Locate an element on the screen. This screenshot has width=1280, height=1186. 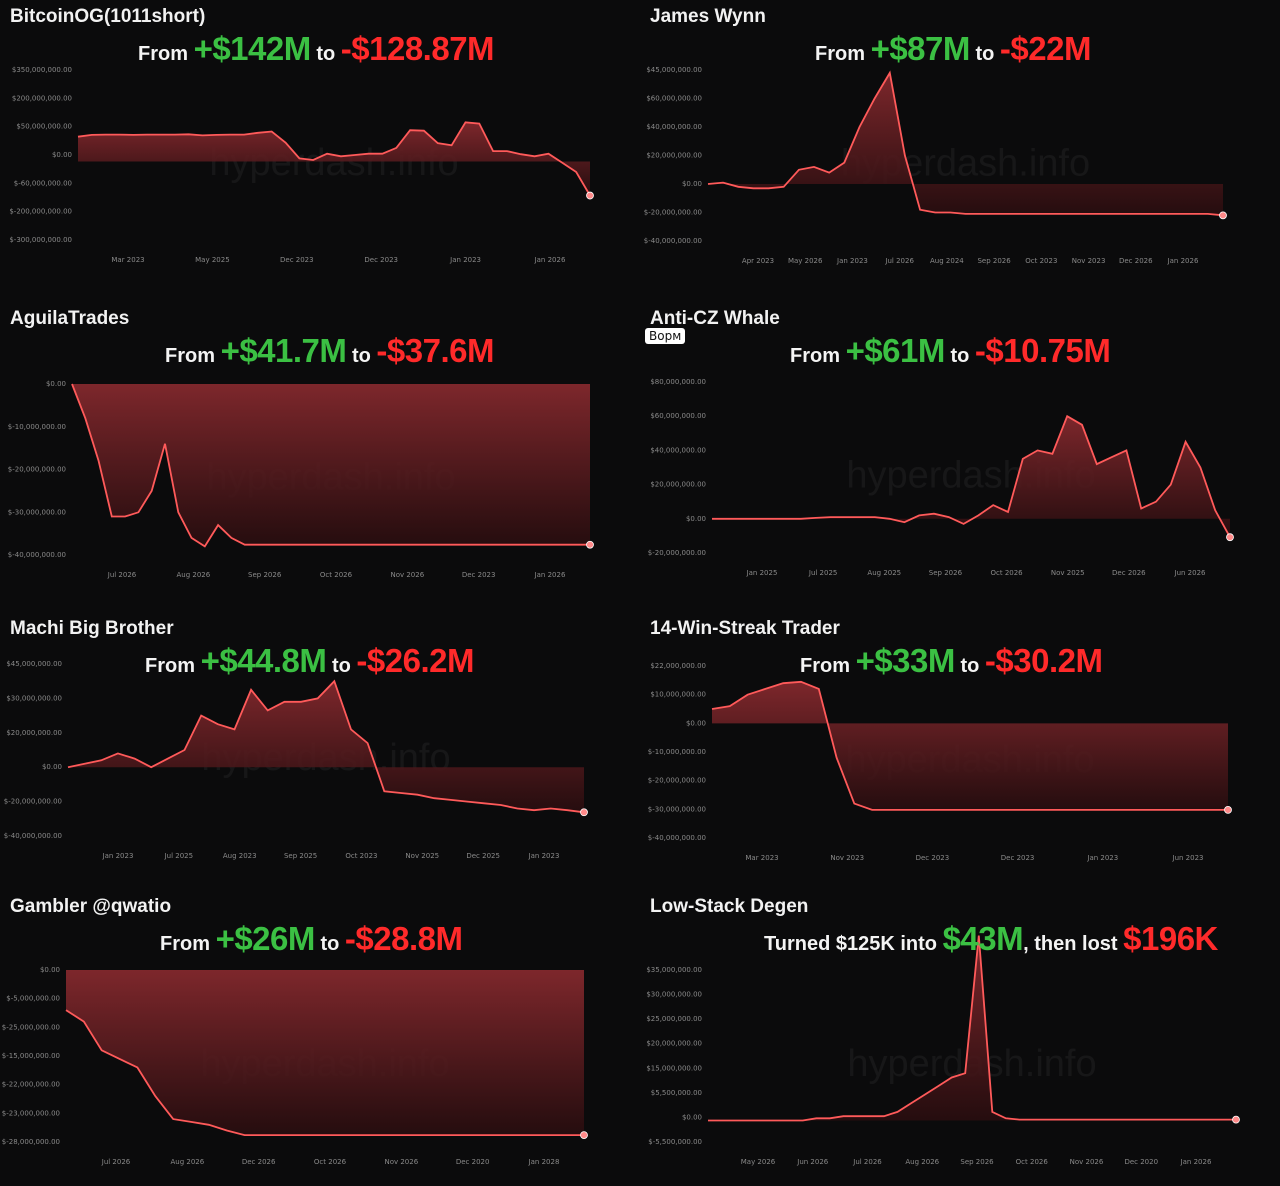
y-tick-label: $-25,000,000.00 is located at coordinates (31, 1027).